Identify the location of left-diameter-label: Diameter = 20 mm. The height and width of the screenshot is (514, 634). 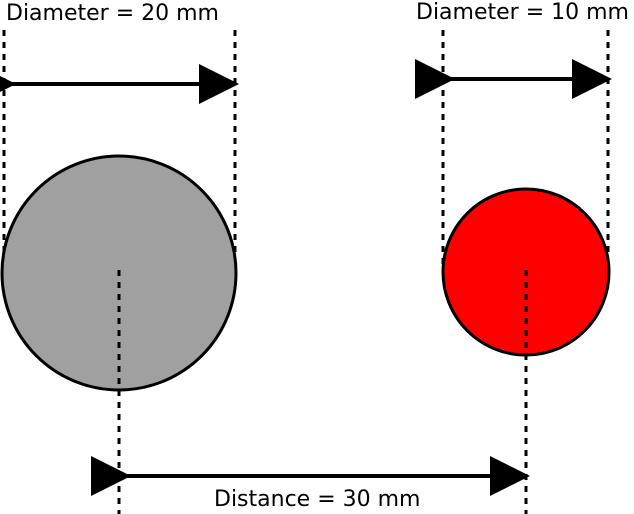
(112, 13).